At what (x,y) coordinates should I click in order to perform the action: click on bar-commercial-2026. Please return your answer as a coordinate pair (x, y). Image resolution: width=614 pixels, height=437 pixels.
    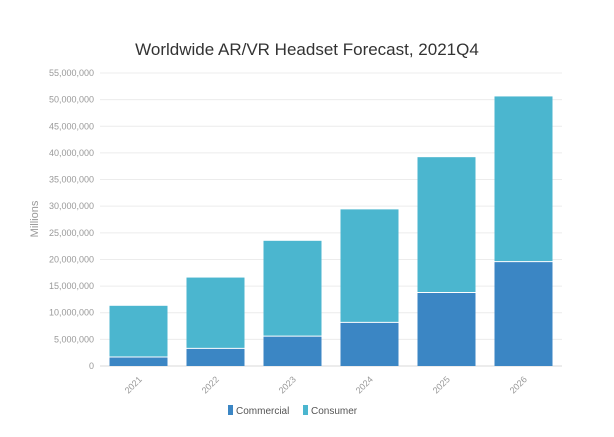
    Looking at the image, I should click on (523, 313).